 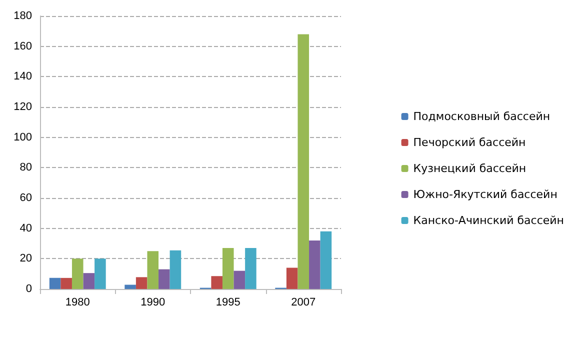 What do you see at coordinates (481, 116) in the screenshot?
I see `legend-label: Подмосковный бассейн` at bounding box center [481, 116].